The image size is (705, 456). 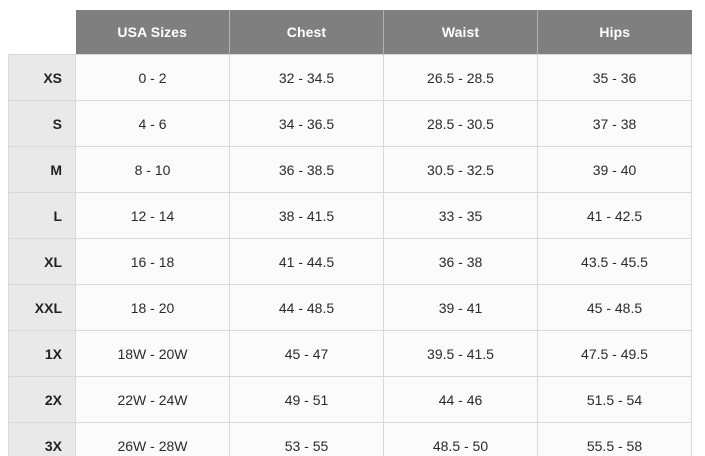 What do you see at coordinates (614, 353) in the screenshot?
I see `cell-hips: 47.5 - 49.5` at bounding box center [614, 353].